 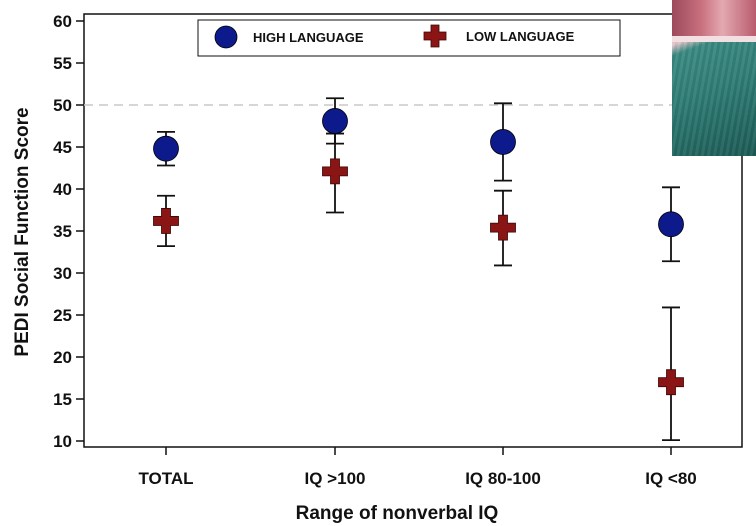 I want to click on x-tick-label: IQ 80-100, so click(x=503, y=478).